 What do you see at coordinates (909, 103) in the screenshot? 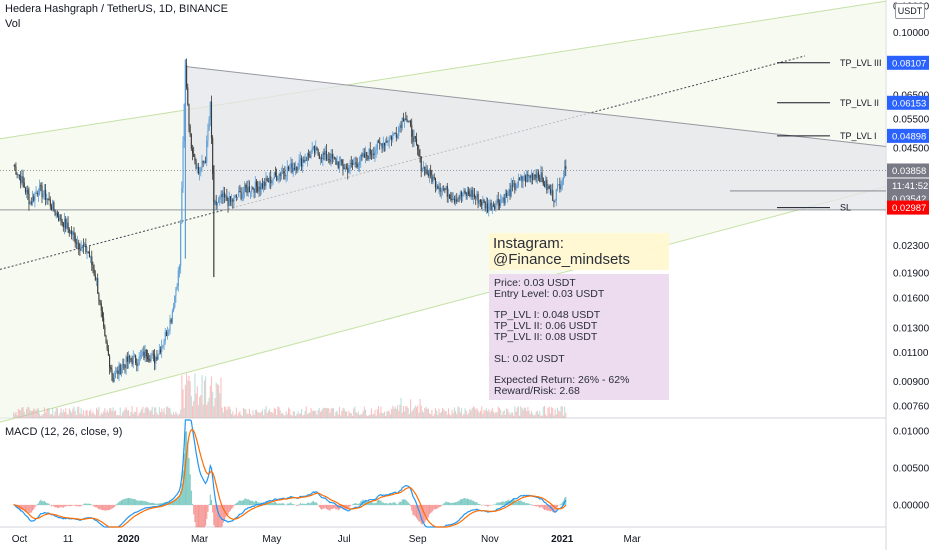
I see `price-tag-label: 0.06153` at bounding box center [909, 103].